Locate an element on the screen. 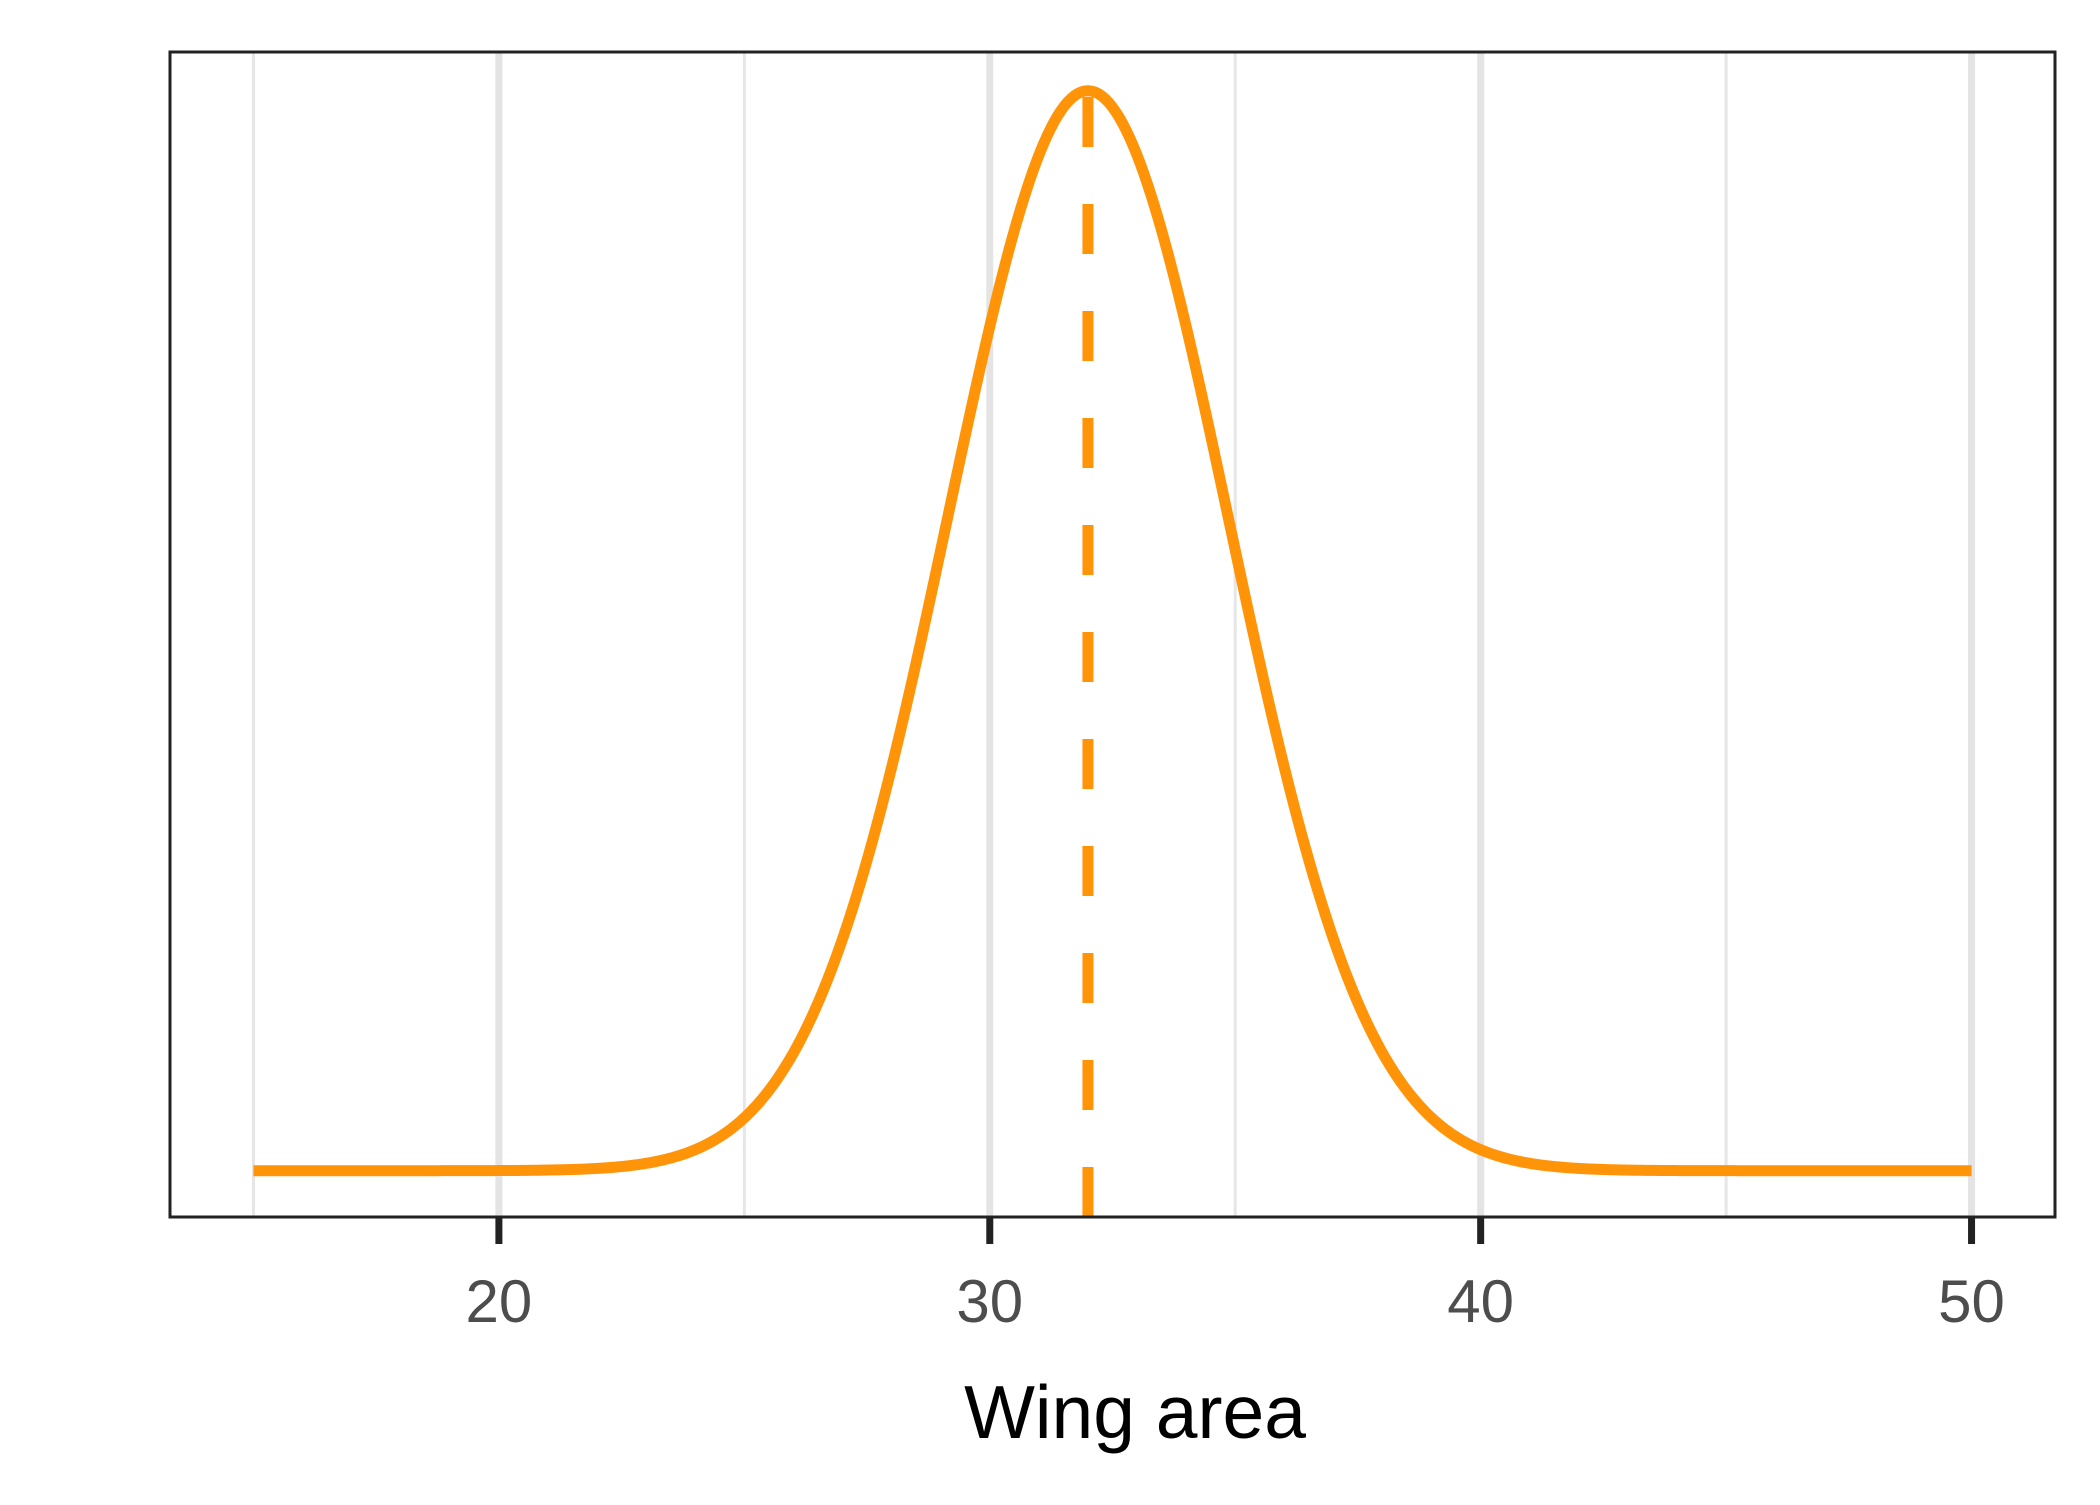 Image resolution: width=2100 pixels, height=1505 pixels. x-tick-label-50: 50 is located at coordinates (1971, 1301).